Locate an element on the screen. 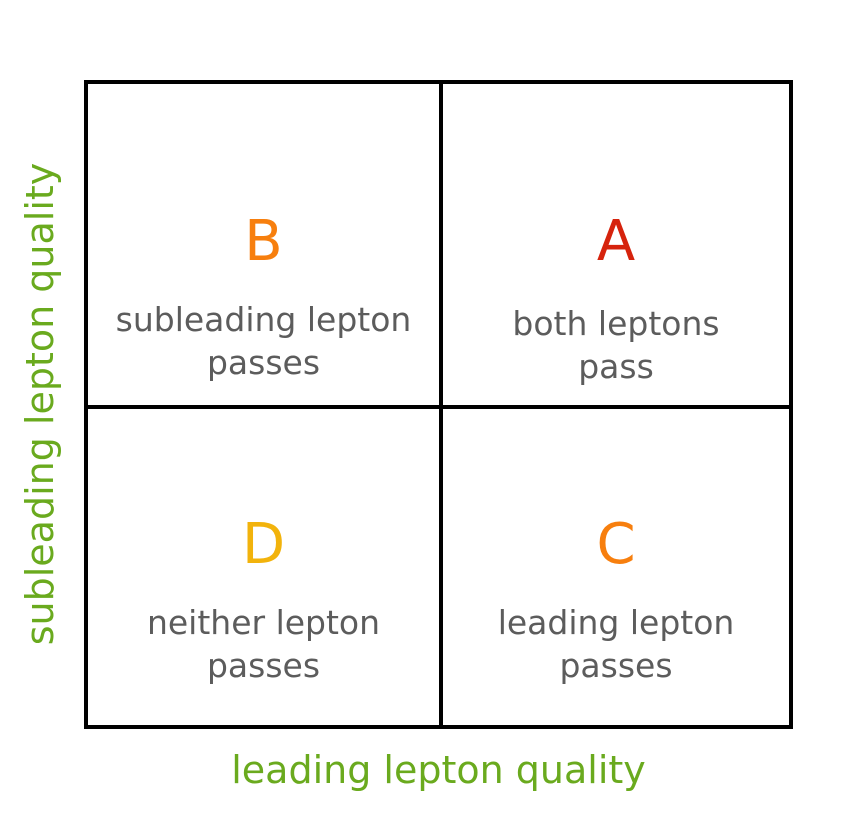  region-c-letter: C is located at coordinates (616, 544).